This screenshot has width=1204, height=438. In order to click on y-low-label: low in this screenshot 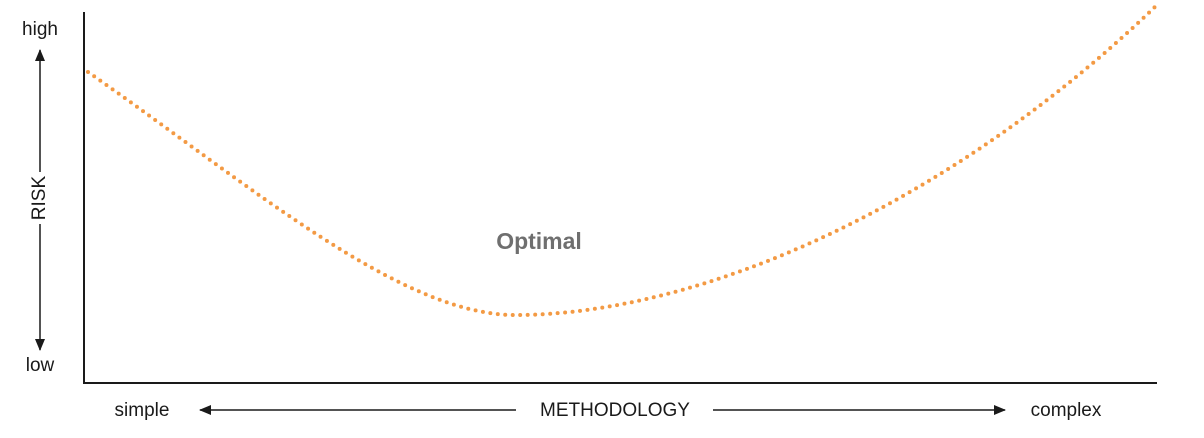, I will do `click(40, 365)`.